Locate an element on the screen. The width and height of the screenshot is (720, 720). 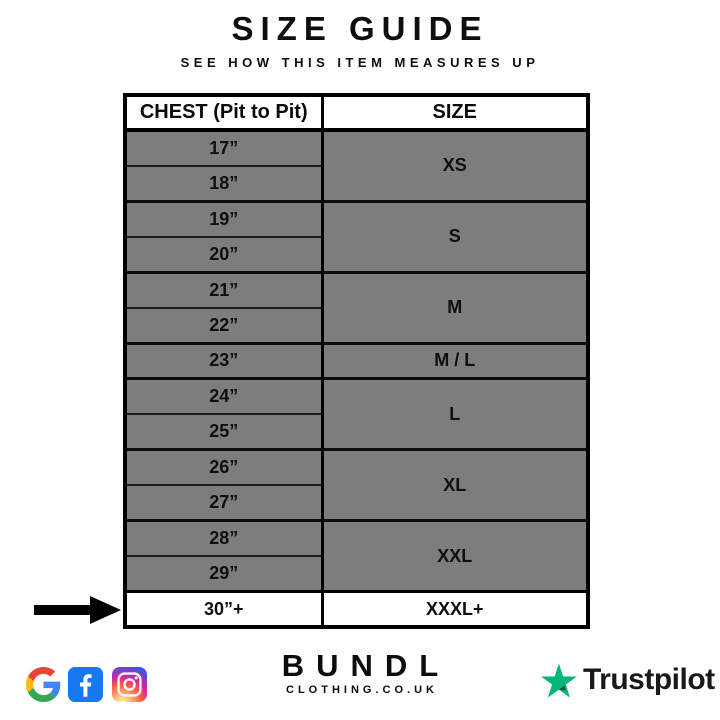
page-title: SIZE GUIDE is located at coordinates (360, 28).